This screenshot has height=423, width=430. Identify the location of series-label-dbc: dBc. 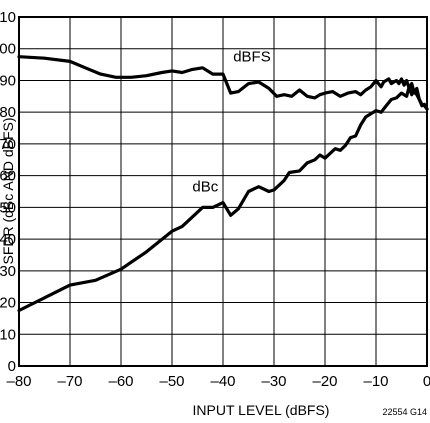
(205, 187).